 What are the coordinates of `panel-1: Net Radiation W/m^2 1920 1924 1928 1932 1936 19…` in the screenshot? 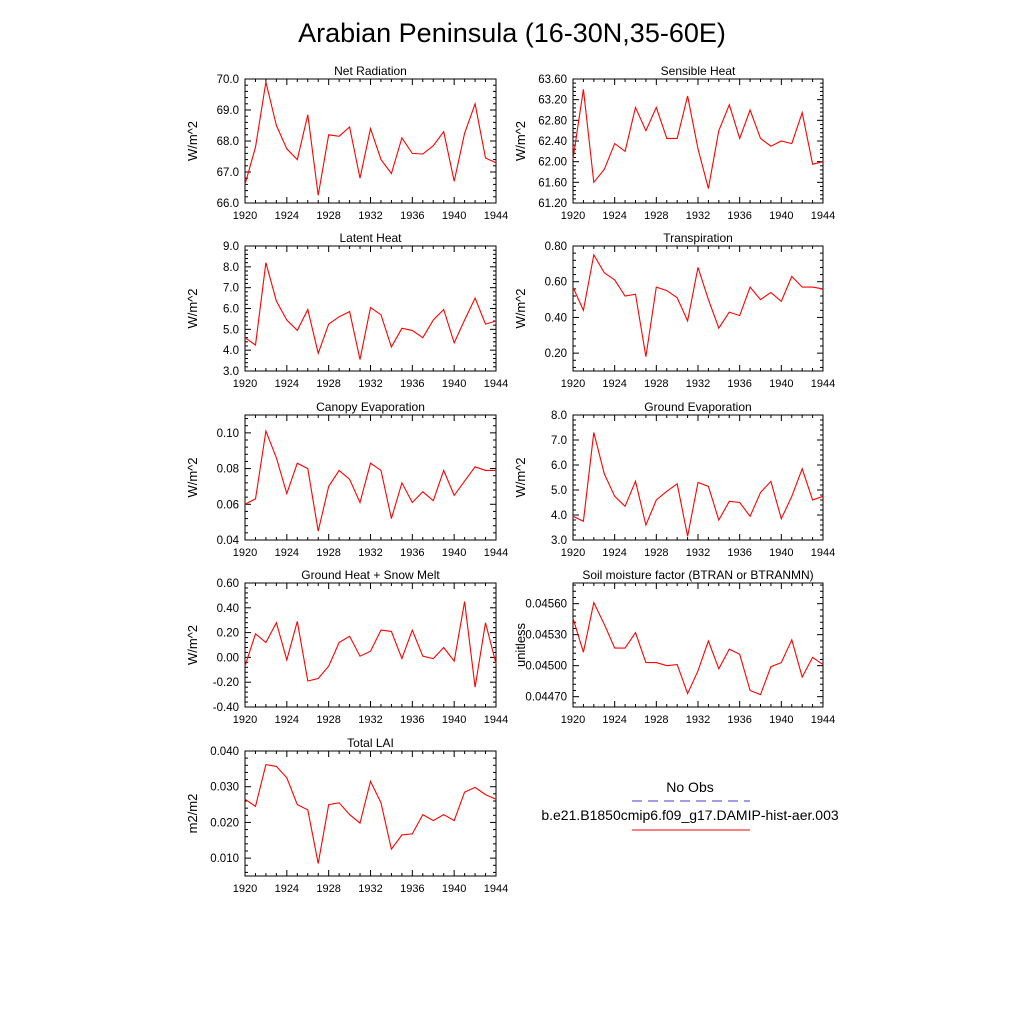 It's located at (346, 143).